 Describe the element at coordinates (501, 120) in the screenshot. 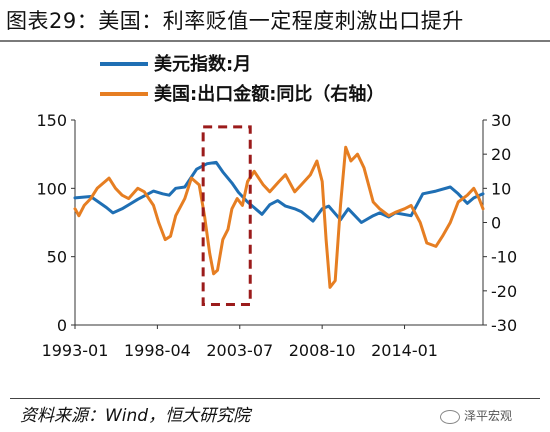

I see `right-axis-tick-label: 30` at that location.